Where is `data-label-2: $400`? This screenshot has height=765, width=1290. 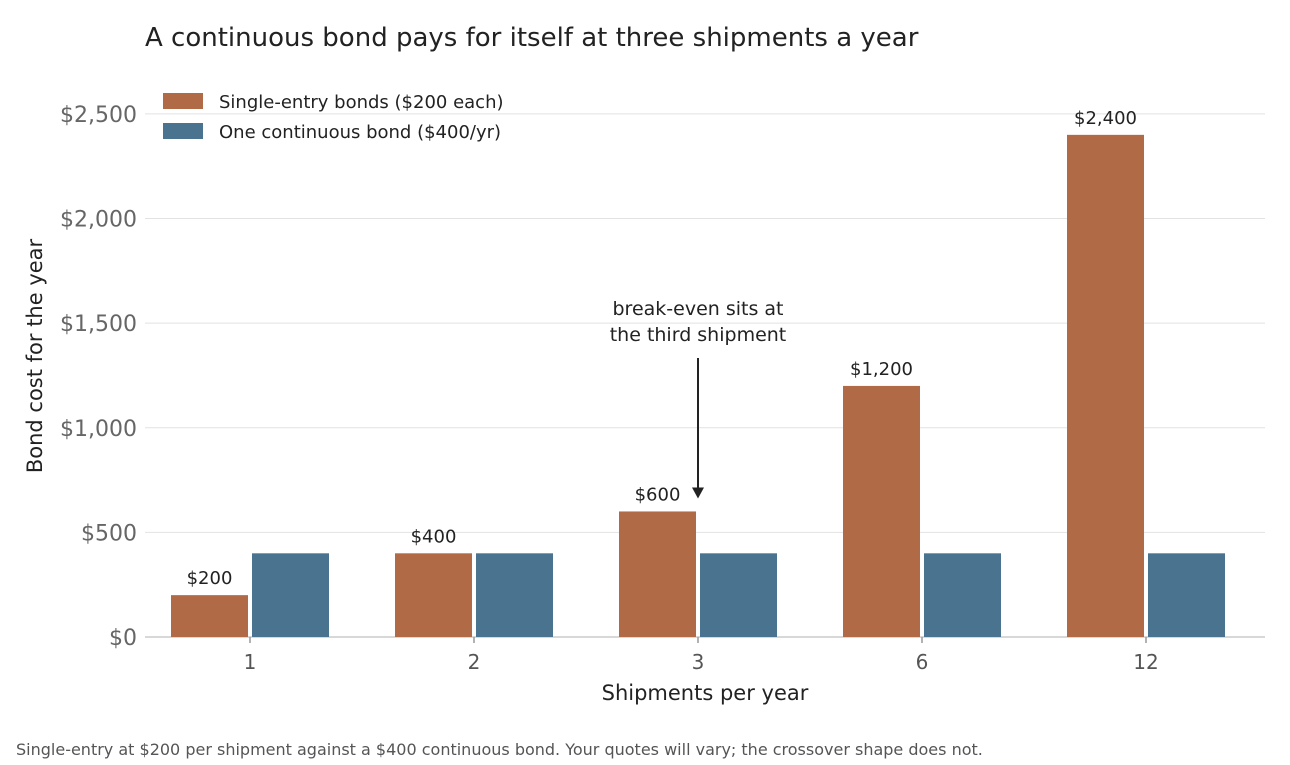 data-label-2: $400 is located at coordinates (434, 536).